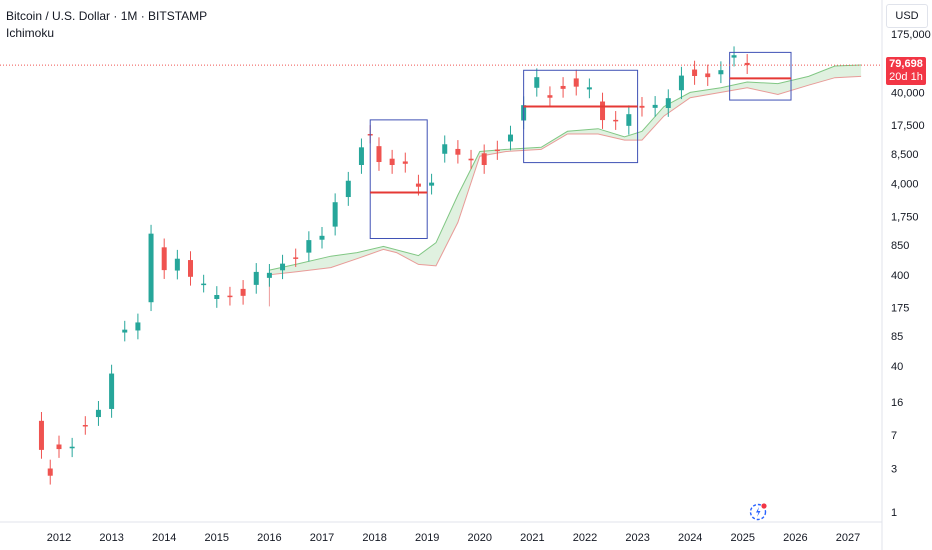 The image size is (932, 550). What do you see at coordinates (758, 512) in the screenshot?
I see `replay-icon` at bounding box center [758, 512].